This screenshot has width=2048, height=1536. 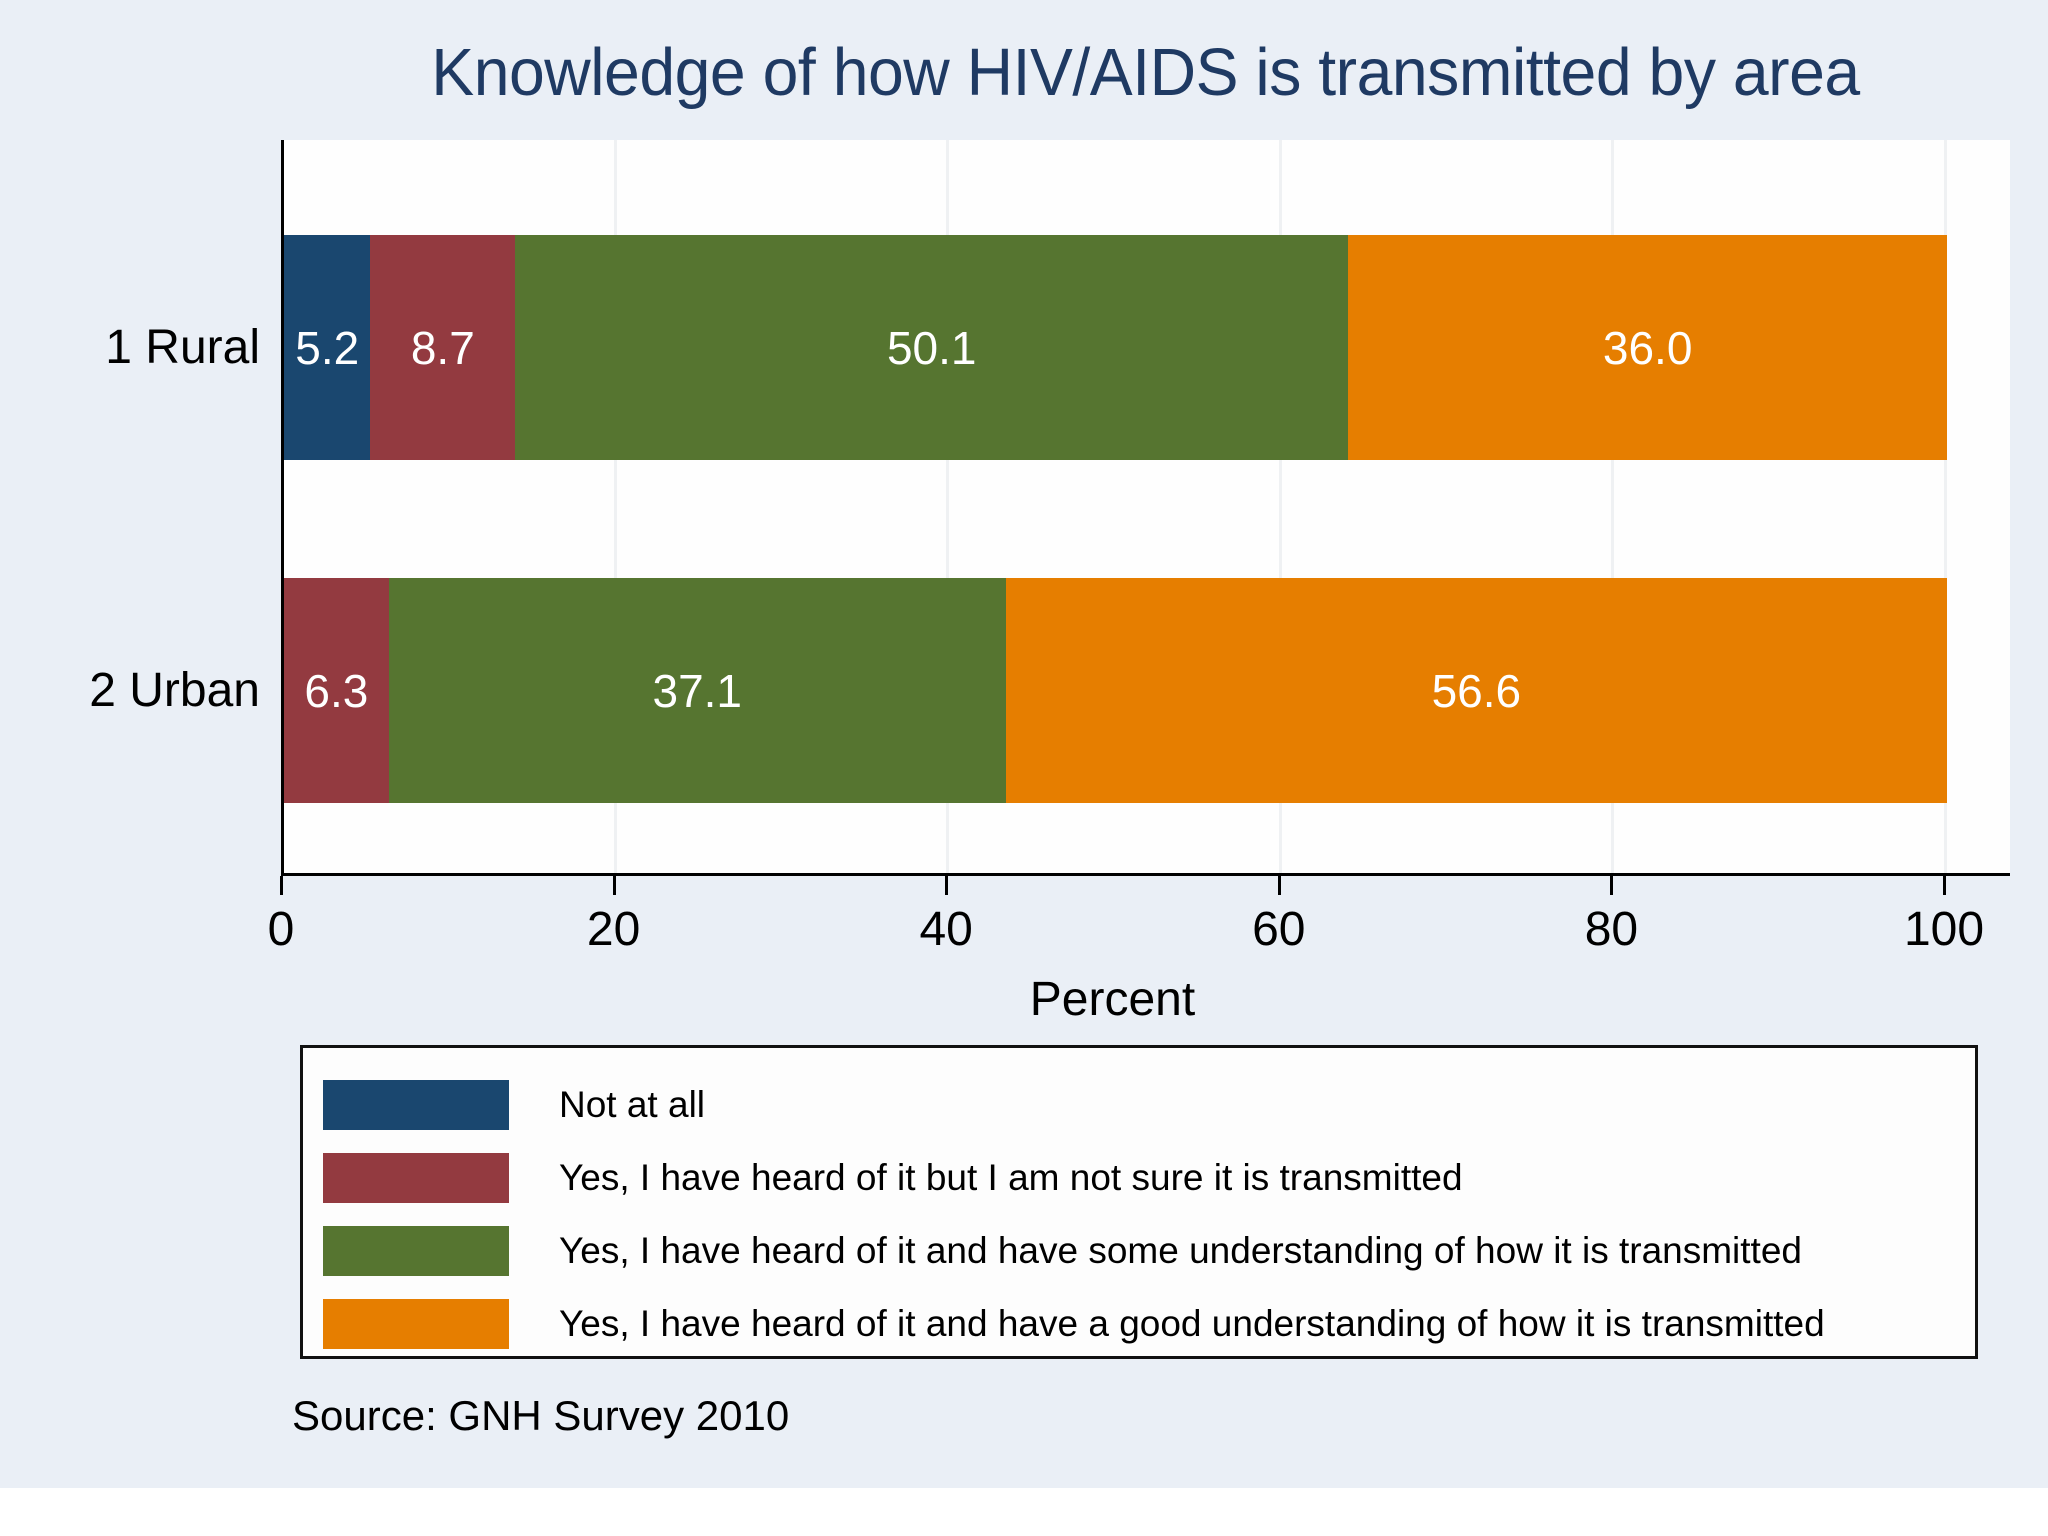 I want to click on category-label-2-urban: 2 Urban, so click(x=174, y=690).